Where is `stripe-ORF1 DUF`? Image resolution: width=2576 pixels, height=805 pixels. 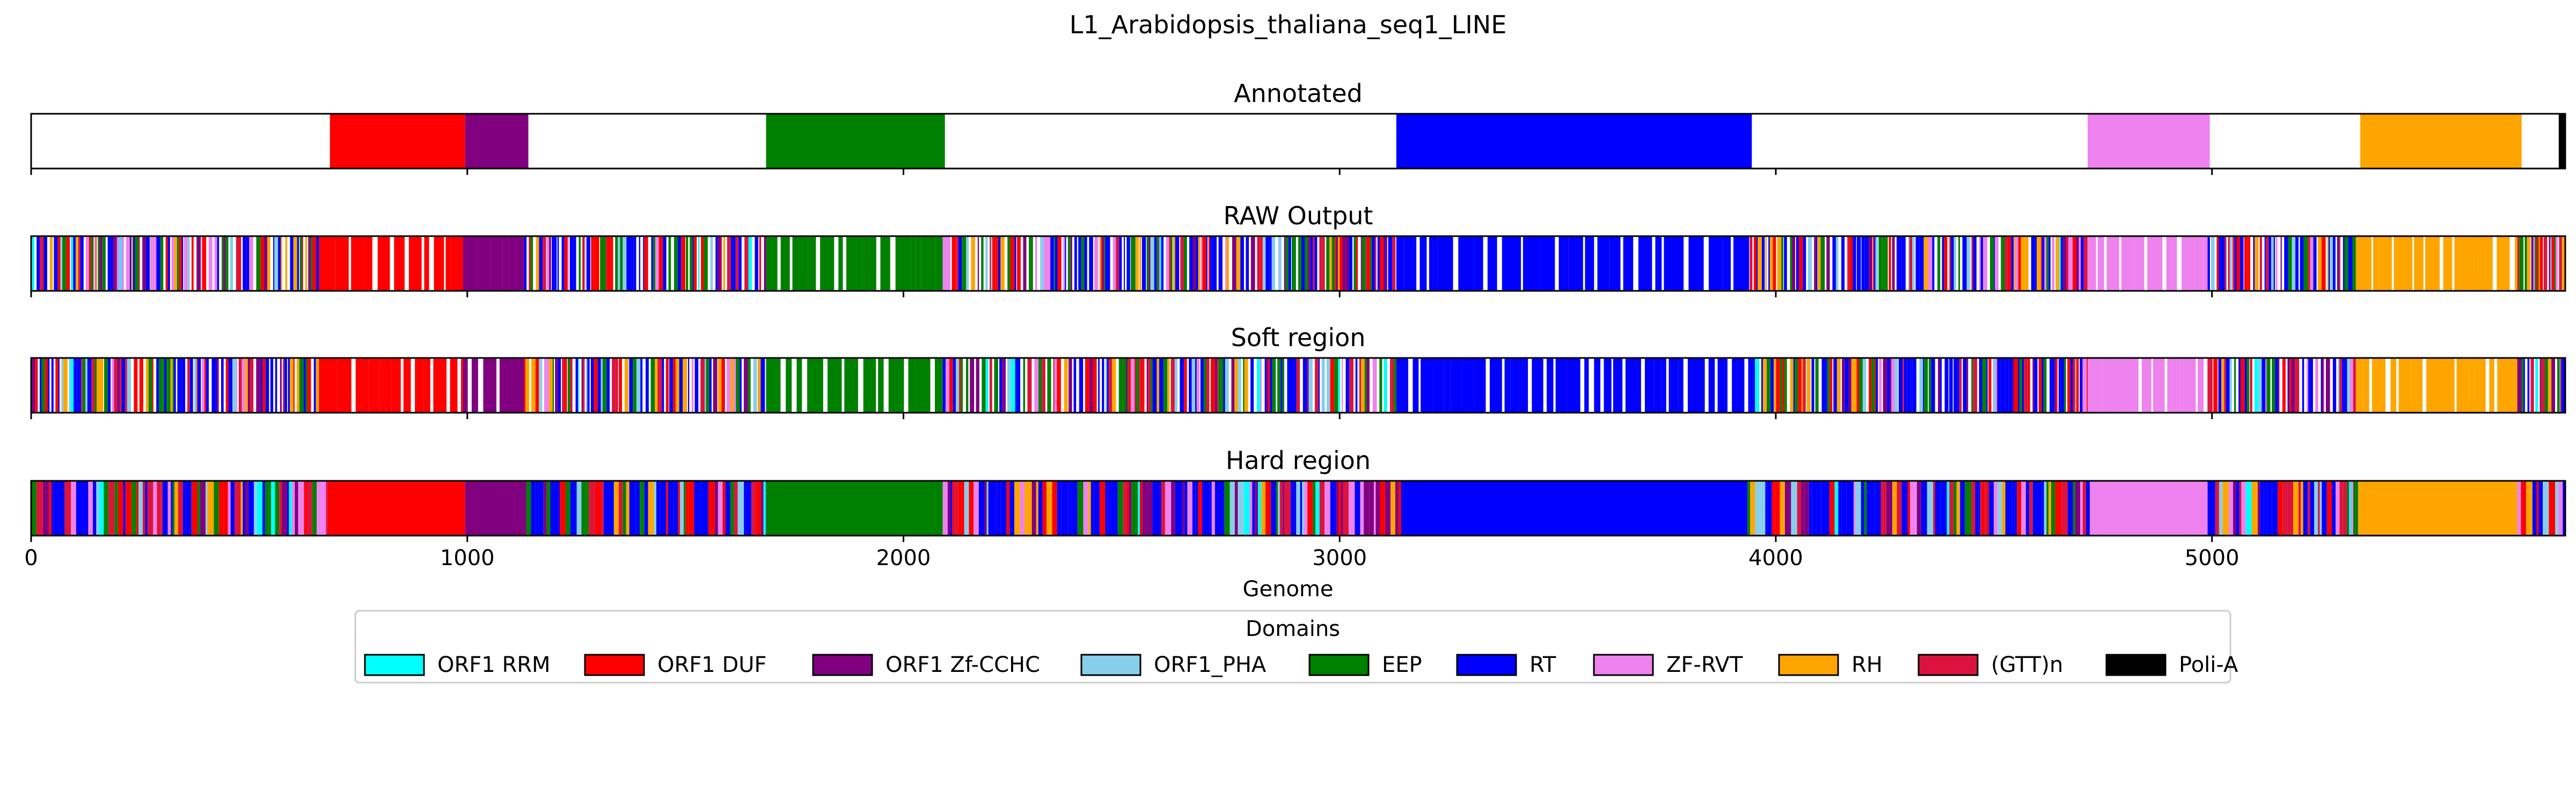 stripe-ORF1 DUF is located at coordinates (321, 385).